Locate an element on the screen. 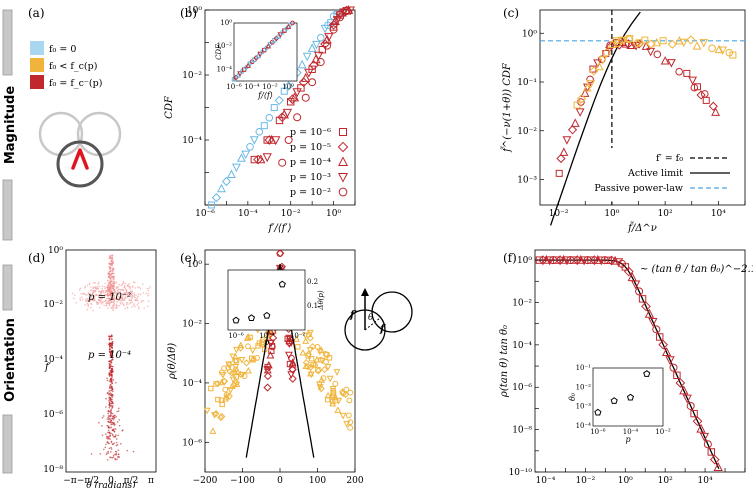 The width and height of the screenshot is (753, 488). panel-e-point-red is located at coordinates (267, 370).